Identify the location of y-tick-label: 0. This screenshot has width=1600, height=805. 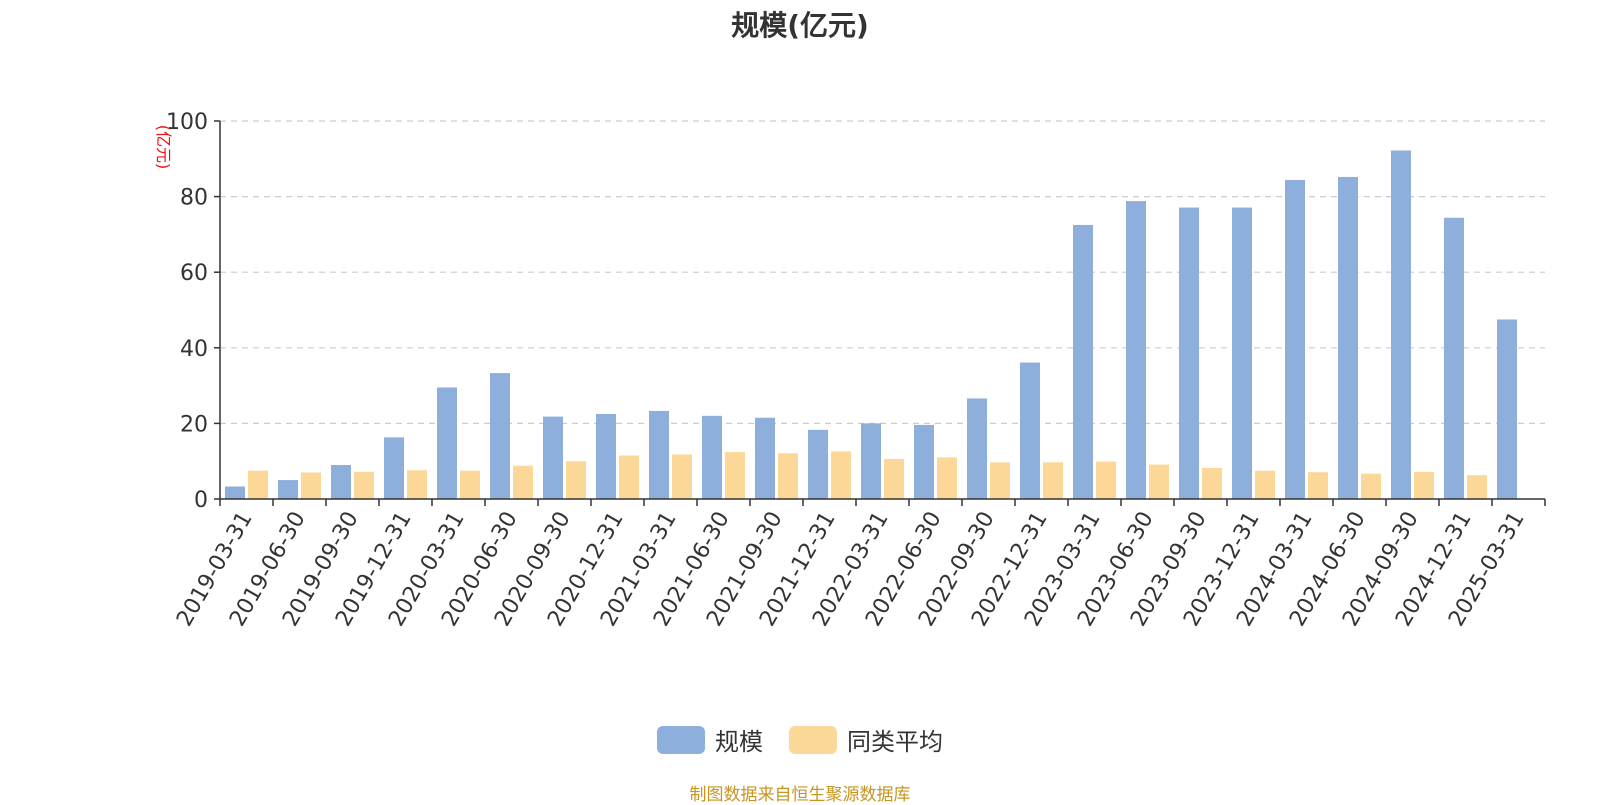
(201, 500).